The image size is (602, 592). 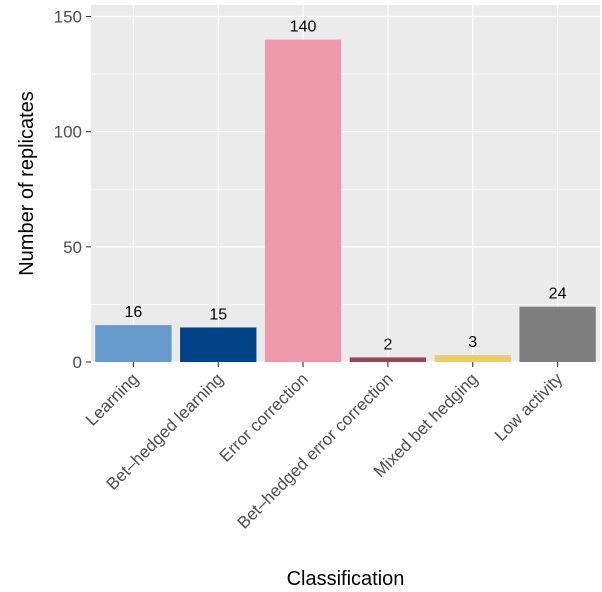 What do you see at coordinates (346, 579) in the screenshot?
I see `x-axis-title: Classification` at bounding box center [346, 579].